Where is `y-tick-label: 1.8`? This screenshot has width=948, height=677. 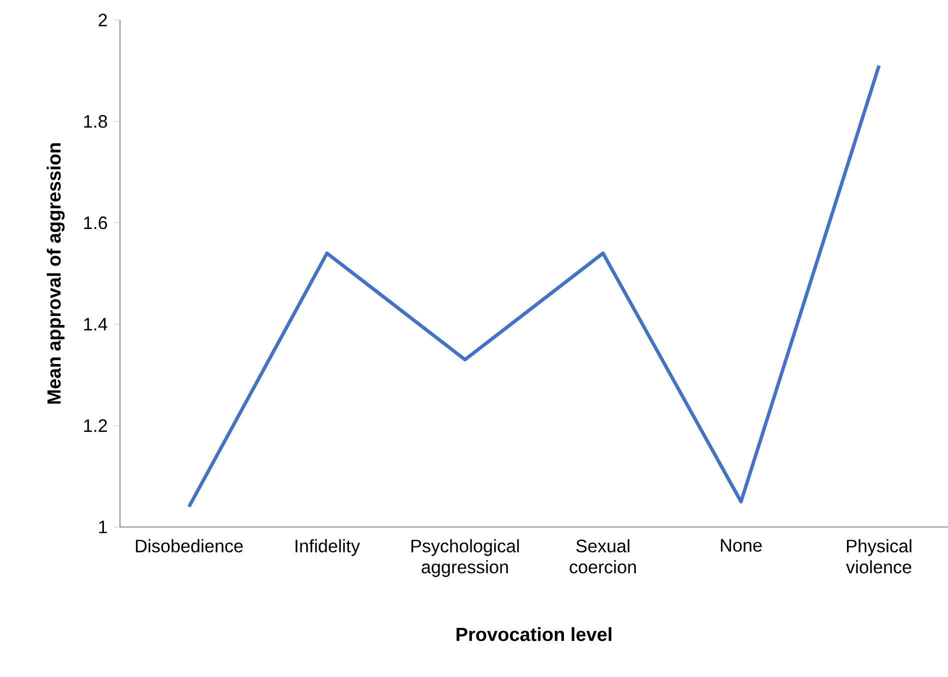 y-tick-label: 1.8 is located at coordinates (96, 121).